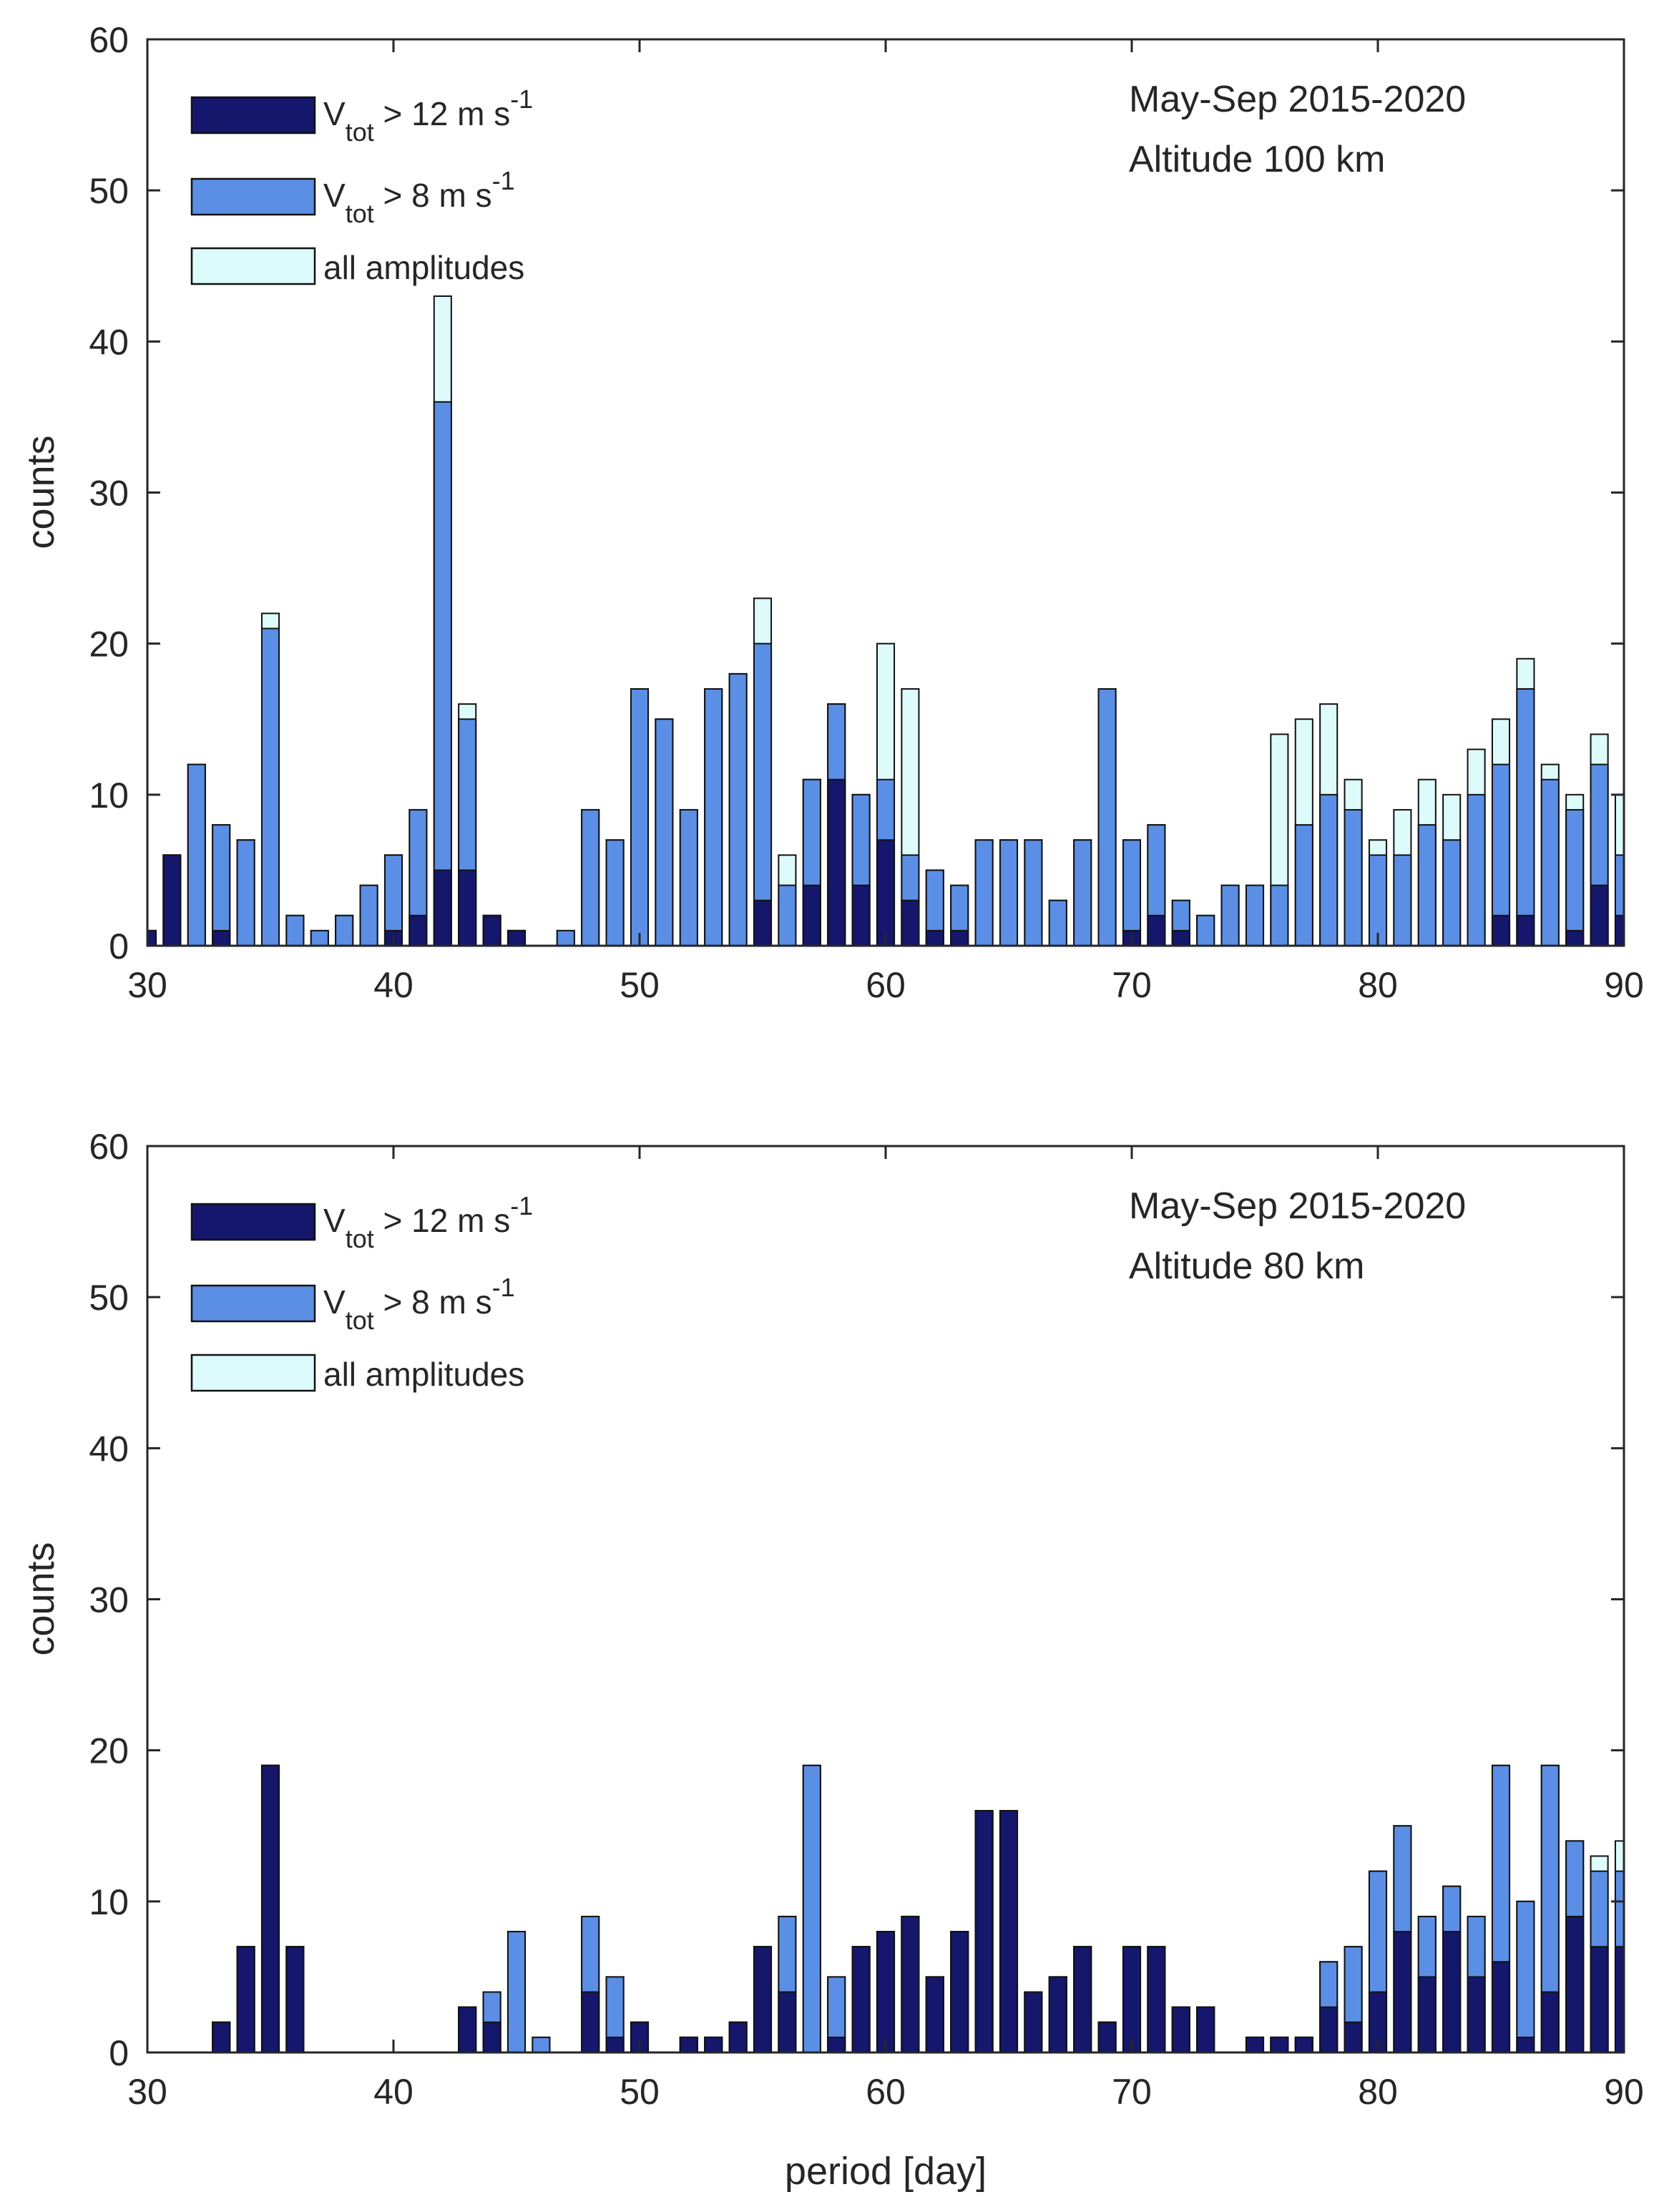 The height and width of the screenshot is (2212, 1659). I want to click on x-tick-label: 30, so click(147, 985).